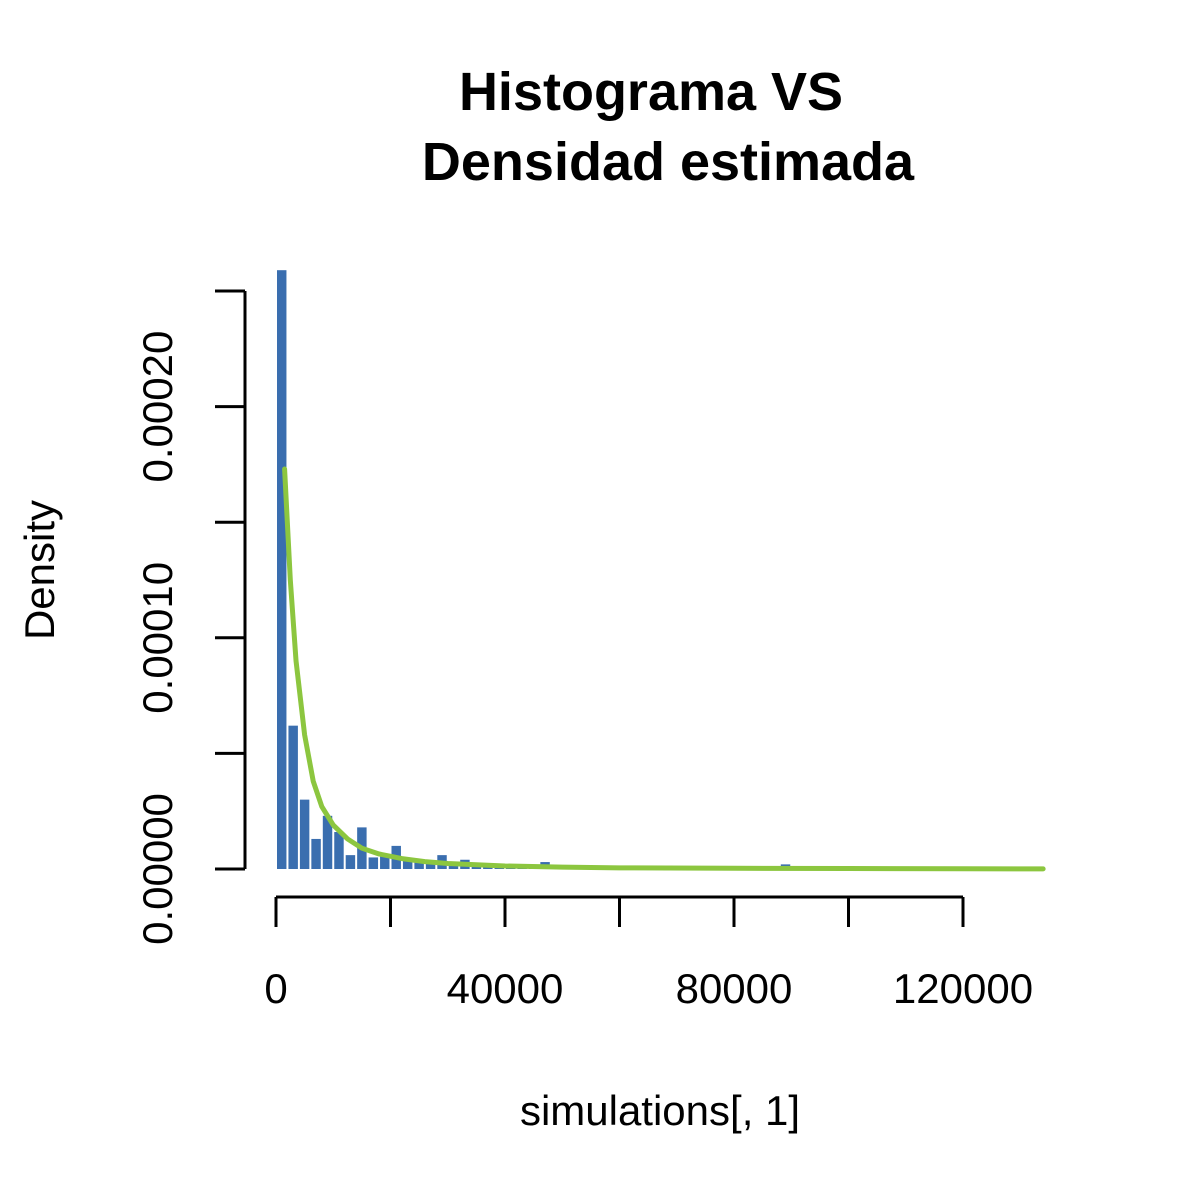 This screenshot has width=1200, height=1200. What do you see at coordinates (39, 570) in the screenshot?
I see `y-axis-label: Density` at bounding box center [39, 570].